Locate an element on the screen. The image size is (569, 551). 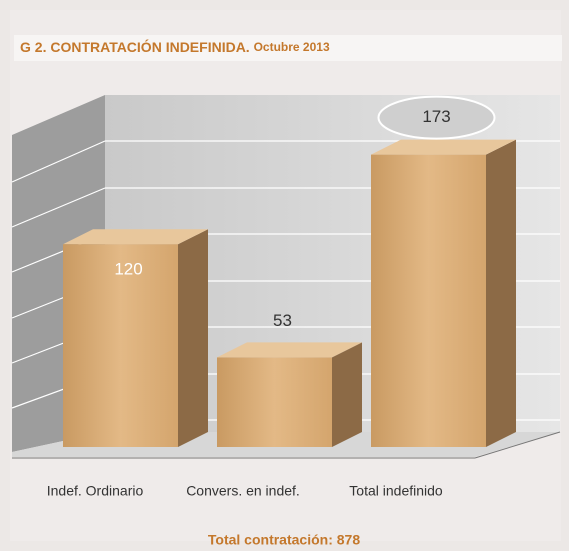
value-label: 120 is located at coordinates (128, 269).